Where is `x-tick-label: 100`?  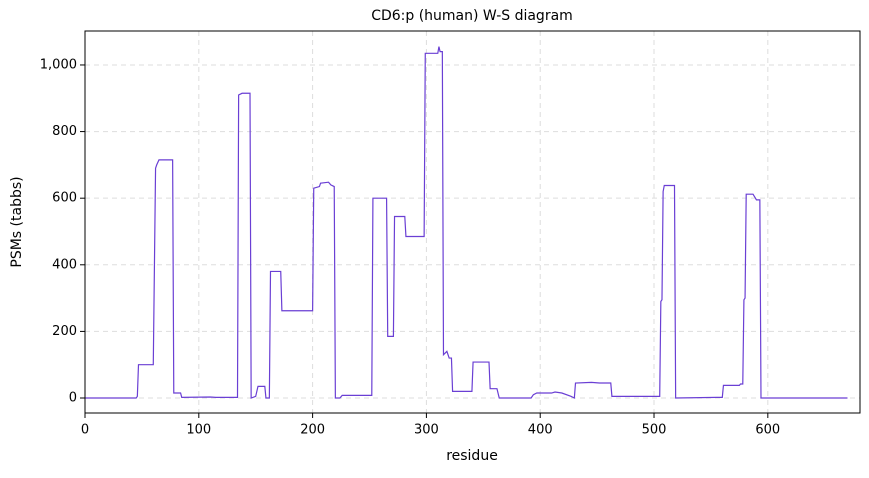
x-tick-label: 100 is located at coordinates (198, 430).